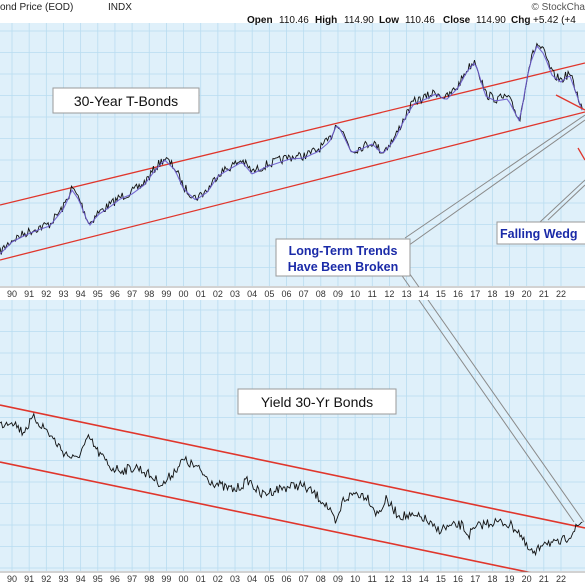 Image resolution: width=585 pixels, height=585 pixels. I want to click on wedge-text: Falling Wedg, so click(539, 234).